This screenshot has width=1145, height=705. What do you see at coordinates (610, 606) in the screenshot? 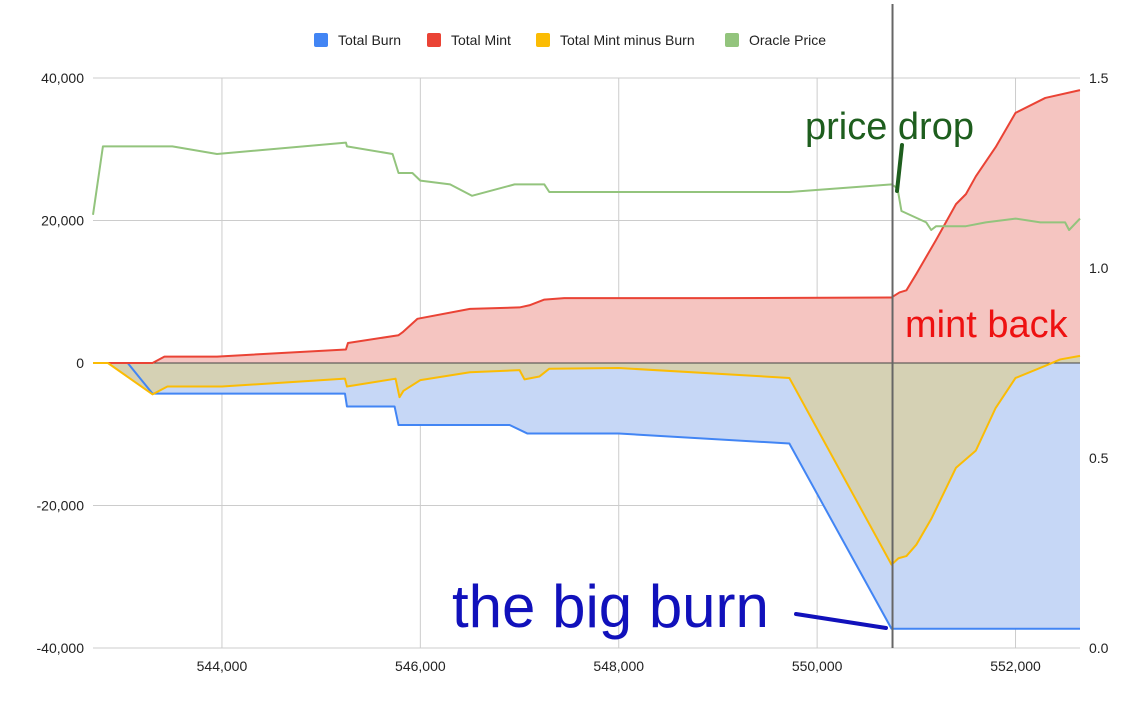
I see `big-burn-annotation: the big burn` at bounding box center [610, 606].